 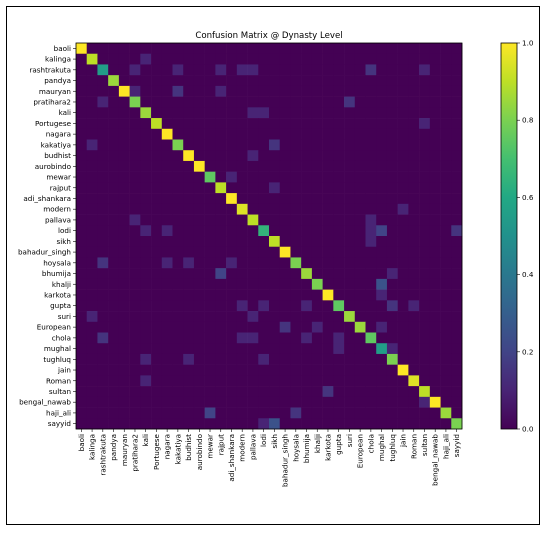 I want to click on heatmap-cell-sultan-haji_ali, so click(x=446, y=392).